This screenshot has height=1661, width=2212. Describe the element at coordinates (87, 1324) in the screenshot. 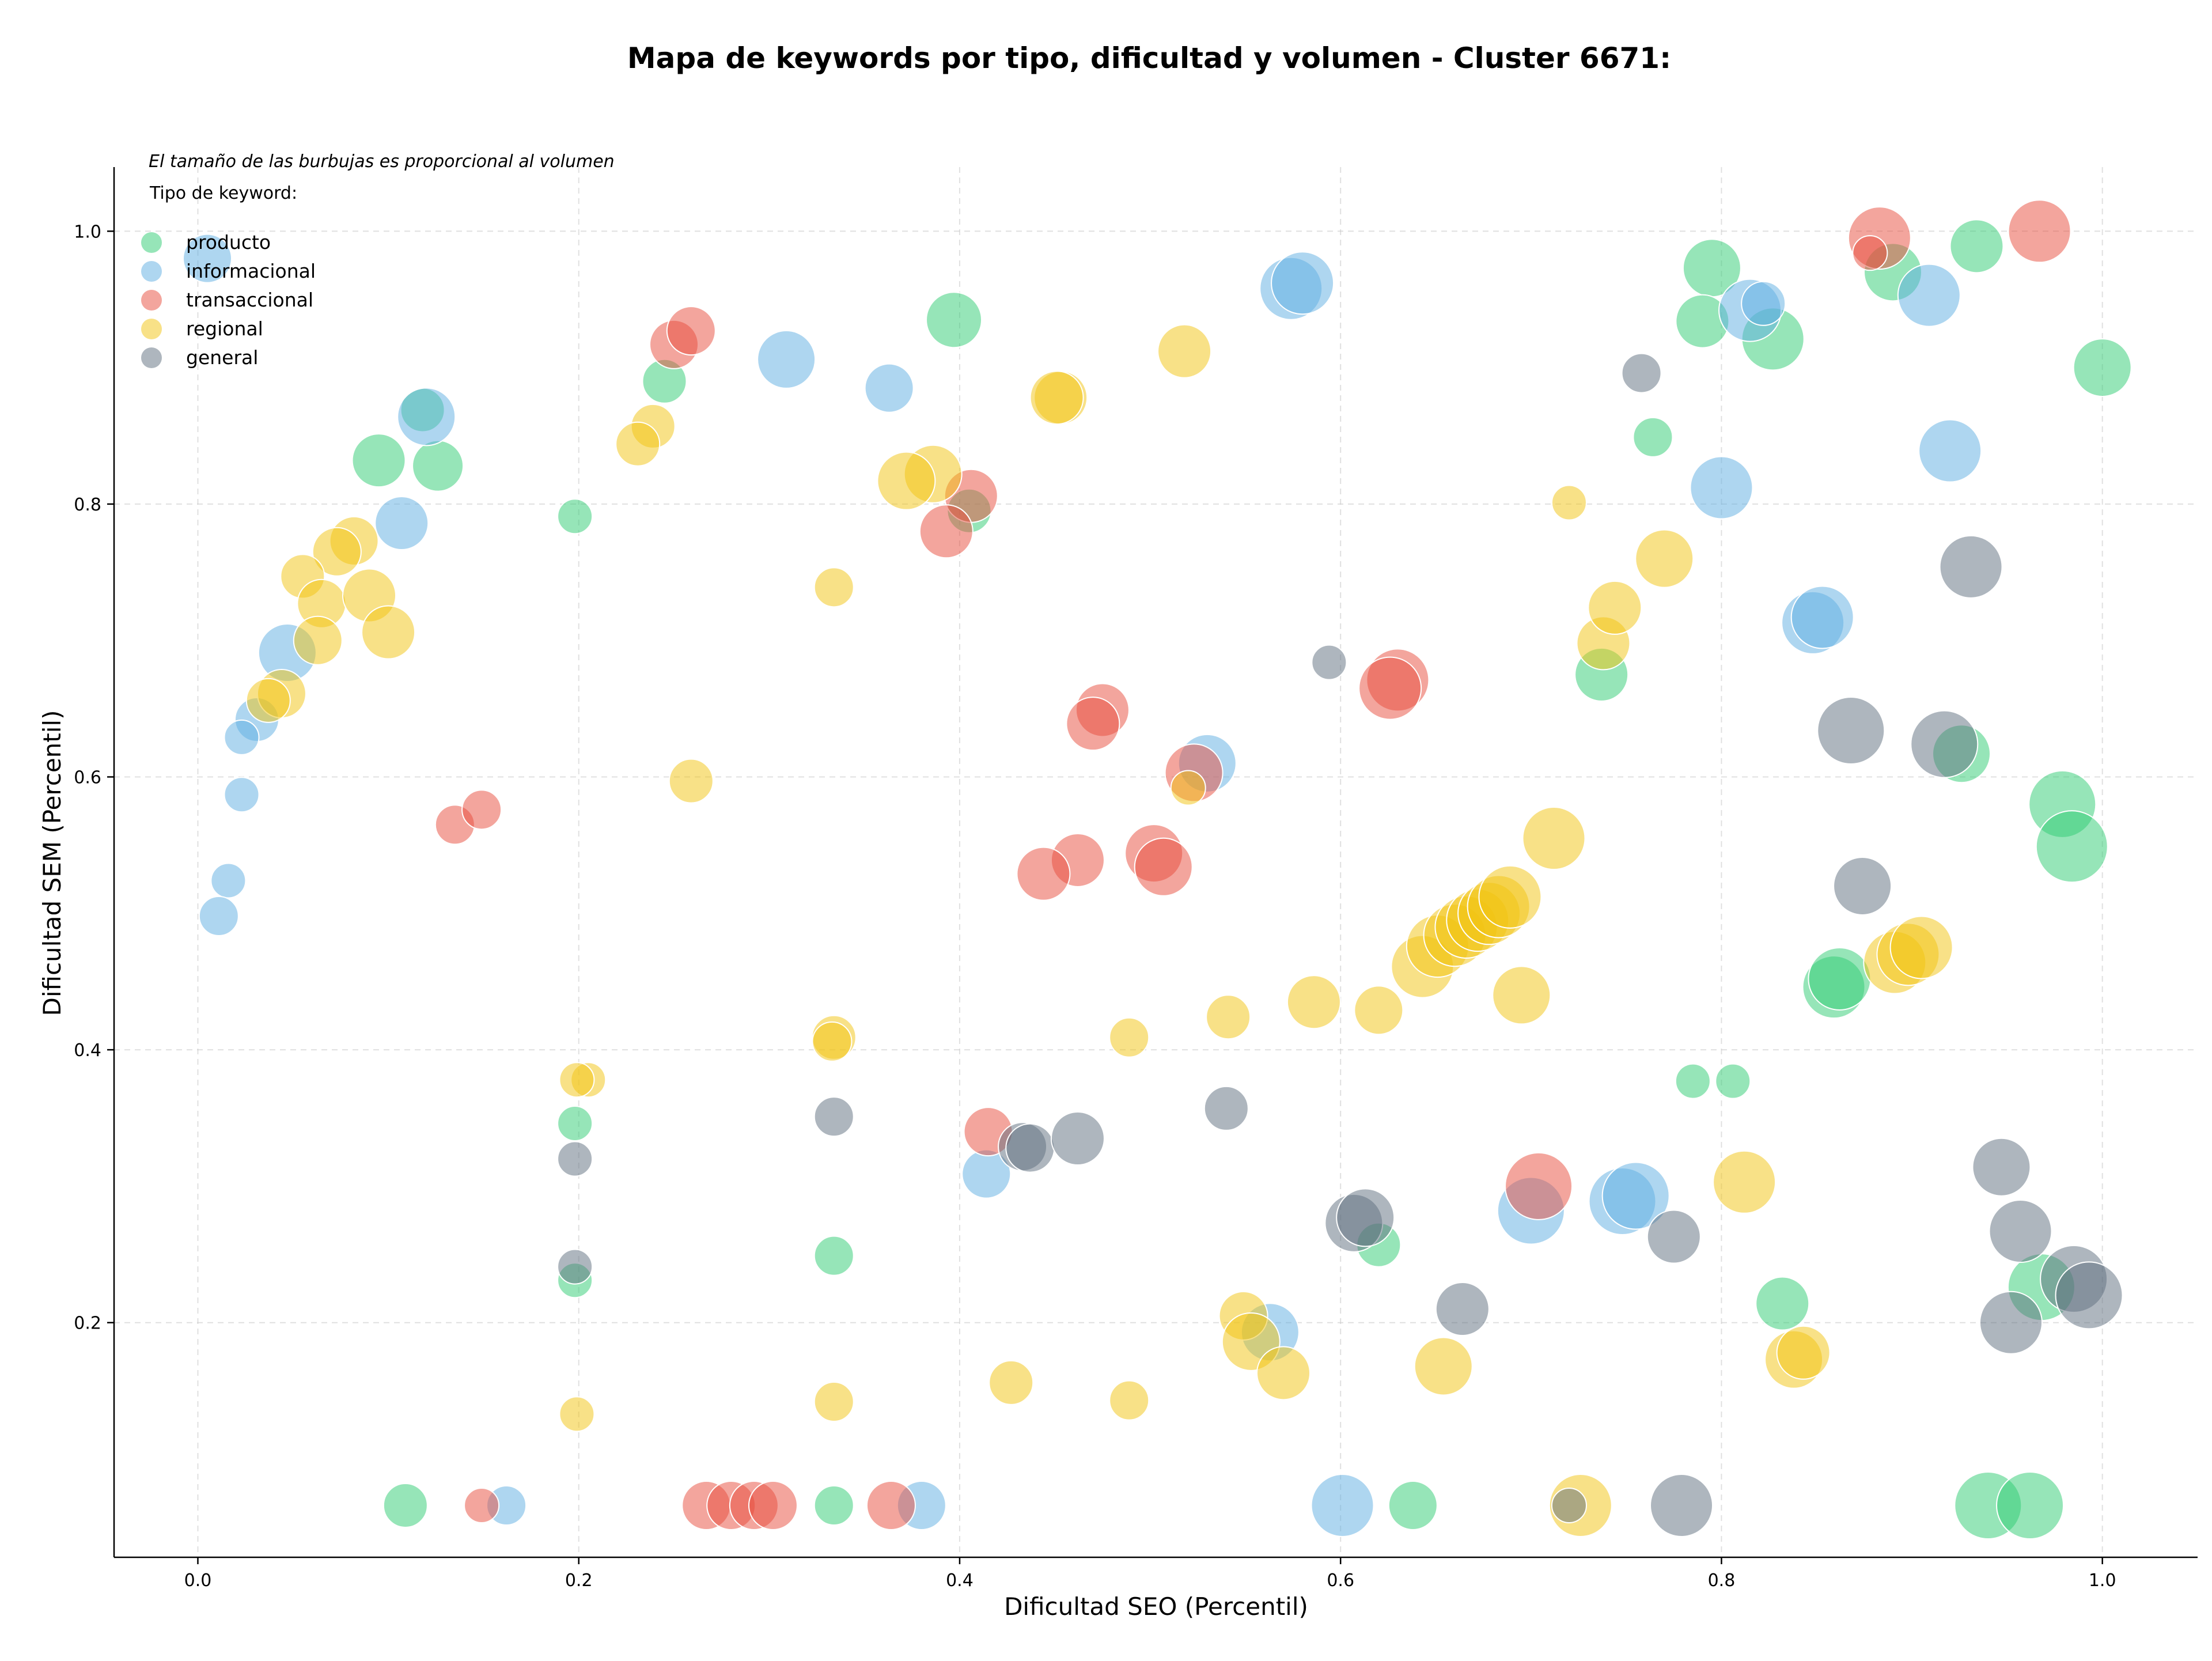

I see `y-tick-label: 0.2` at that location.